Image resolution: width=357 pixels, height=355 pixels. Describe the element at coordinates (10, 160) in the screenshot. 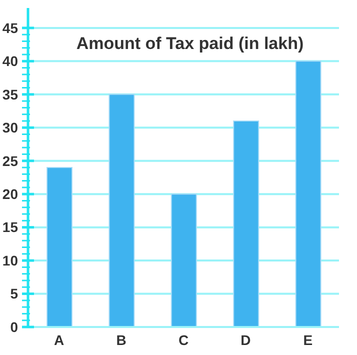

I see `y-tick-label: 25` at that location.